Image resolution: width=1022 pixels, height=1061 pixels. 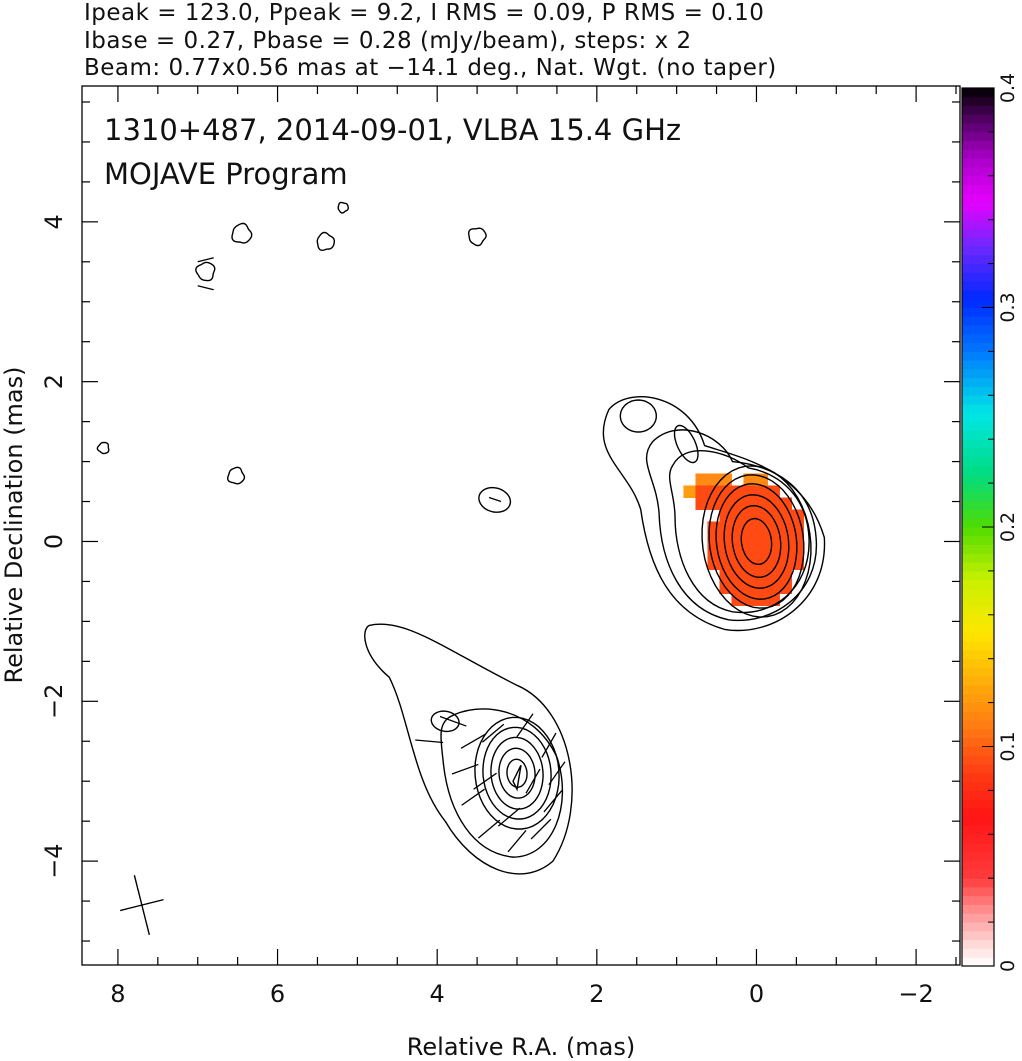 I want to click on y-tick-label: −2, so click(x=54, y=701).